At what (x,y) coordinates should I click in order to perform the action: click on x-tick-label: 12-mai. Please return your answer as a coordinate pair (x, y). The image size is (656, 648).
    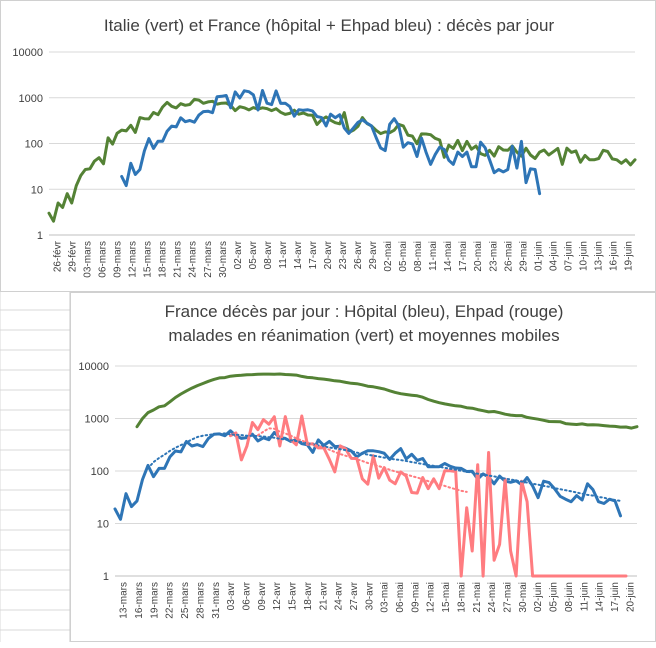
    Looking at the image, I should click on (431, 597).